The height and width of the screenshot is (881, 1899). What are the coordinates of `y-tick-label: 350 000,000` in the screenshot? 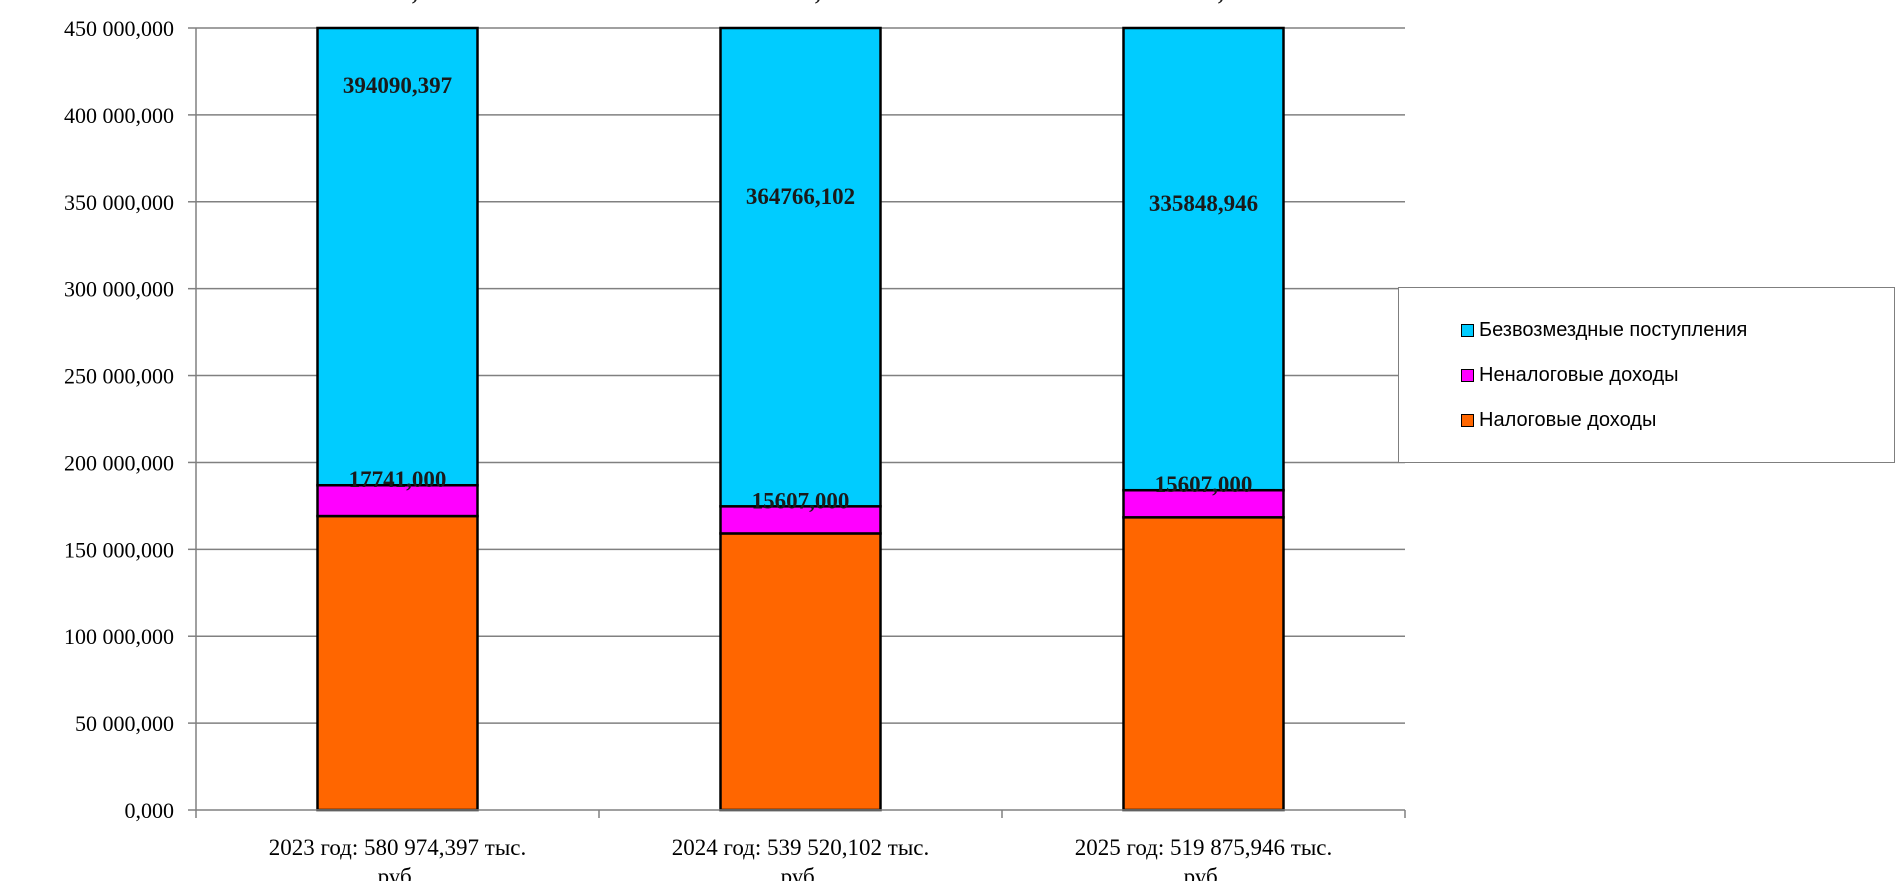 It's located at (119, 202).